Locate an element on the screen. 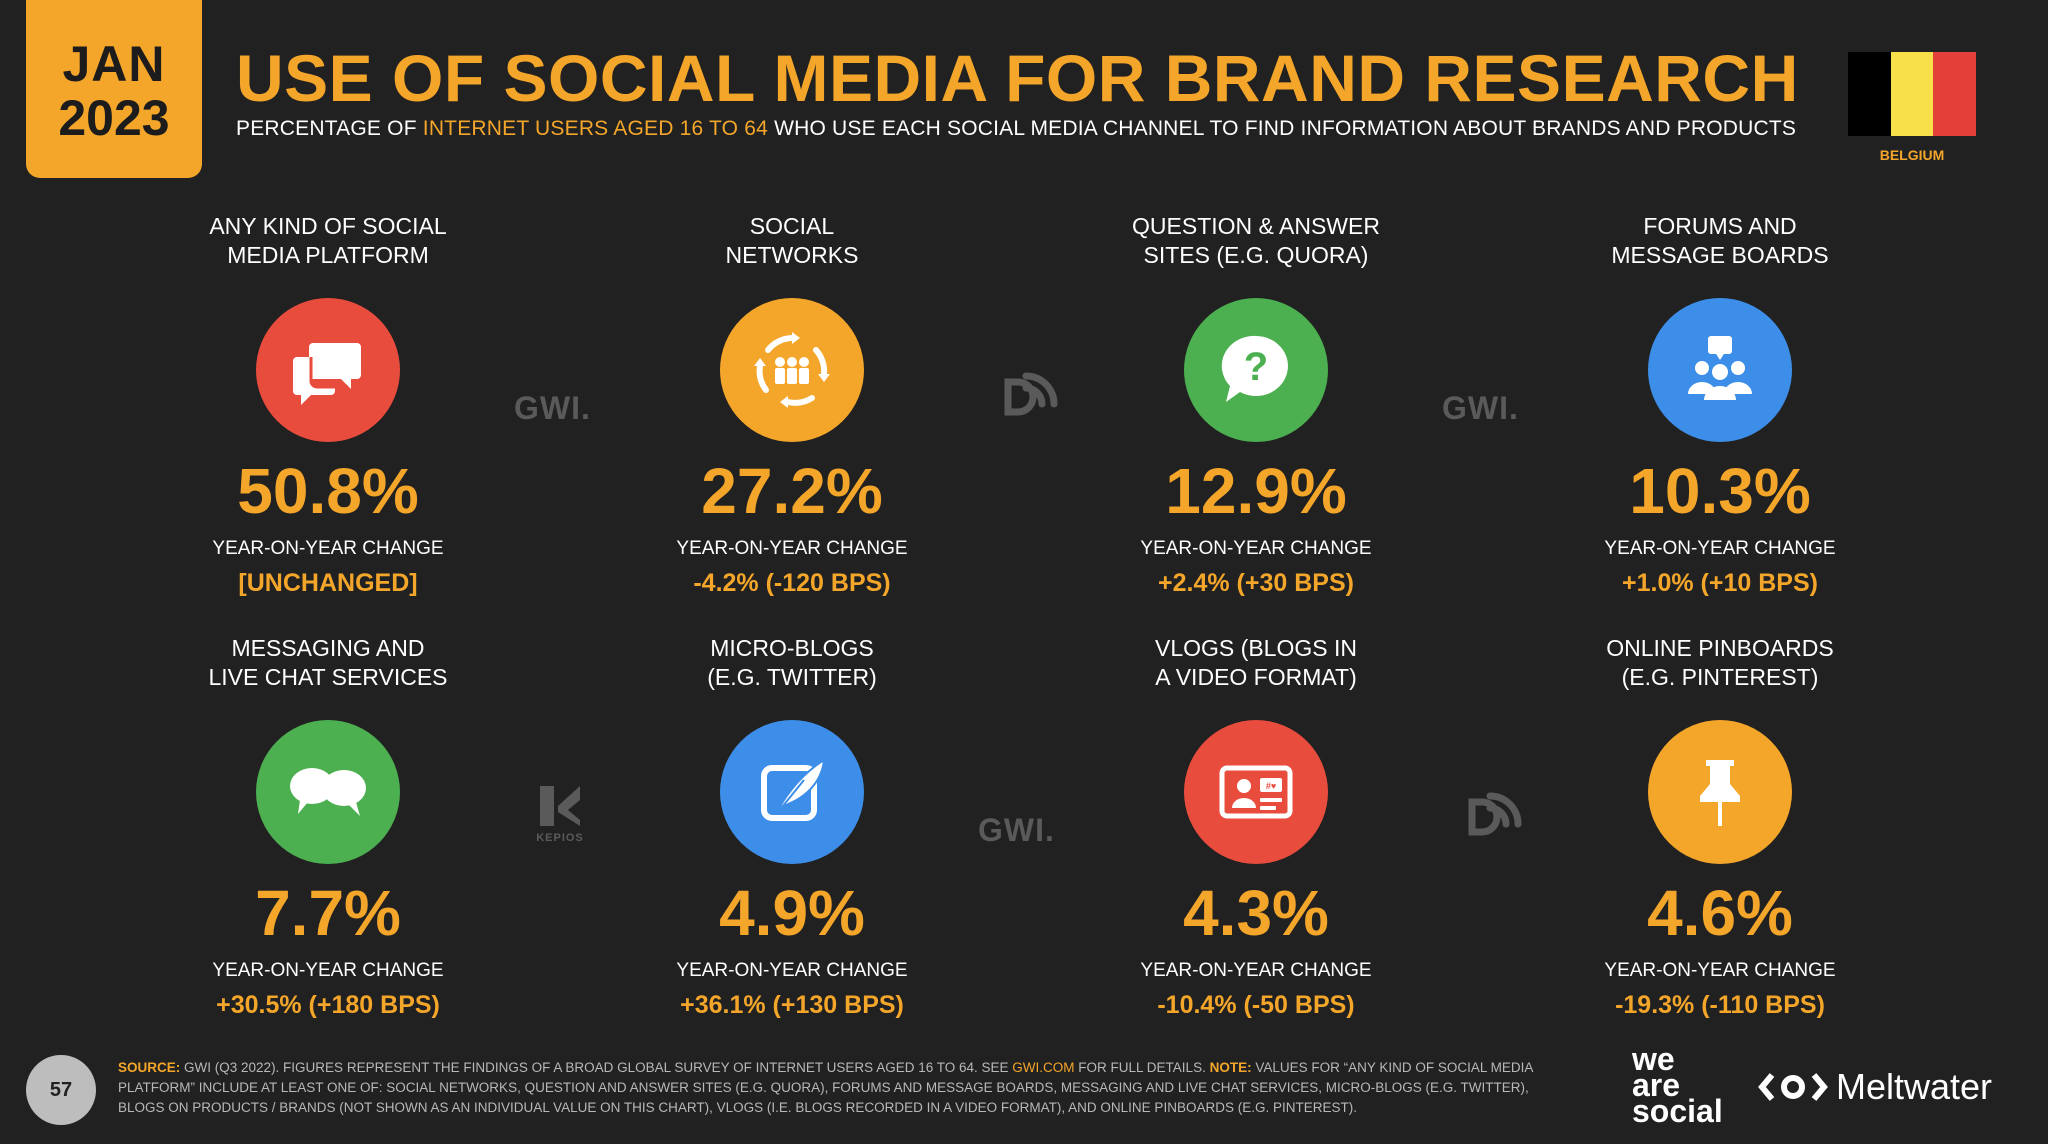  stat-label: FORUMS AND MESSAGE BOARDS is located at coordinates (1720, 240).